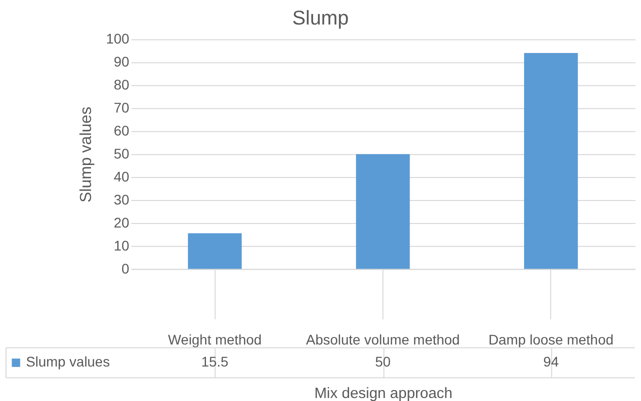  Describe the element at coordinates (215, 362) in the screenshot. I see `data-label: 15.5` at that location.